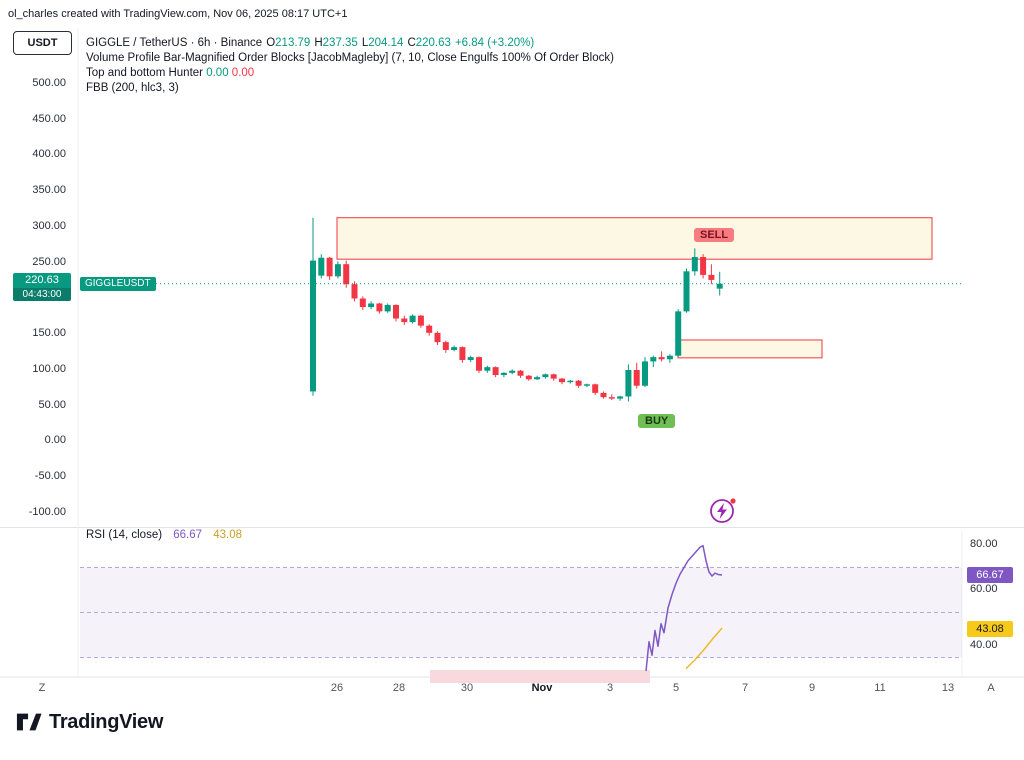 This screenshot has width=1024, height=760. Describe the element at coordinates (386, 43) in the screenshot. I see `ohlc-l-value: 204.14` at that location.